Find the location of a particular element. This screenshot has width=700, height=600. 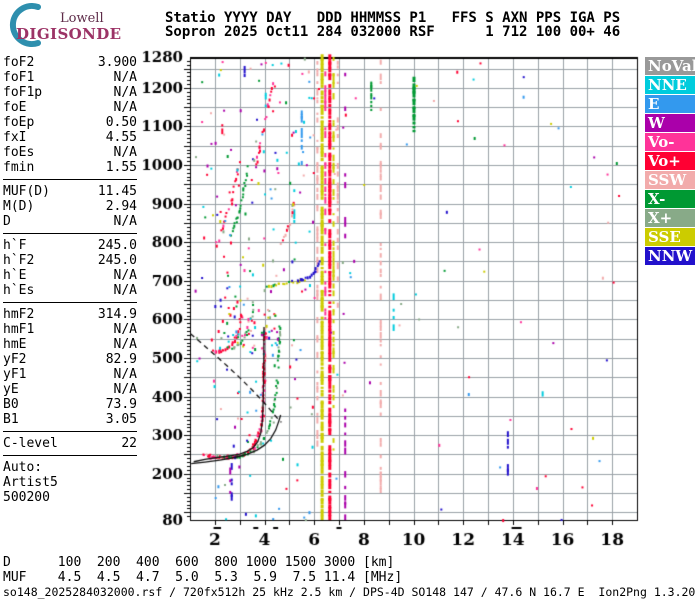

param-row-B1: B1 3.05 is located at coordinates (70, 419).